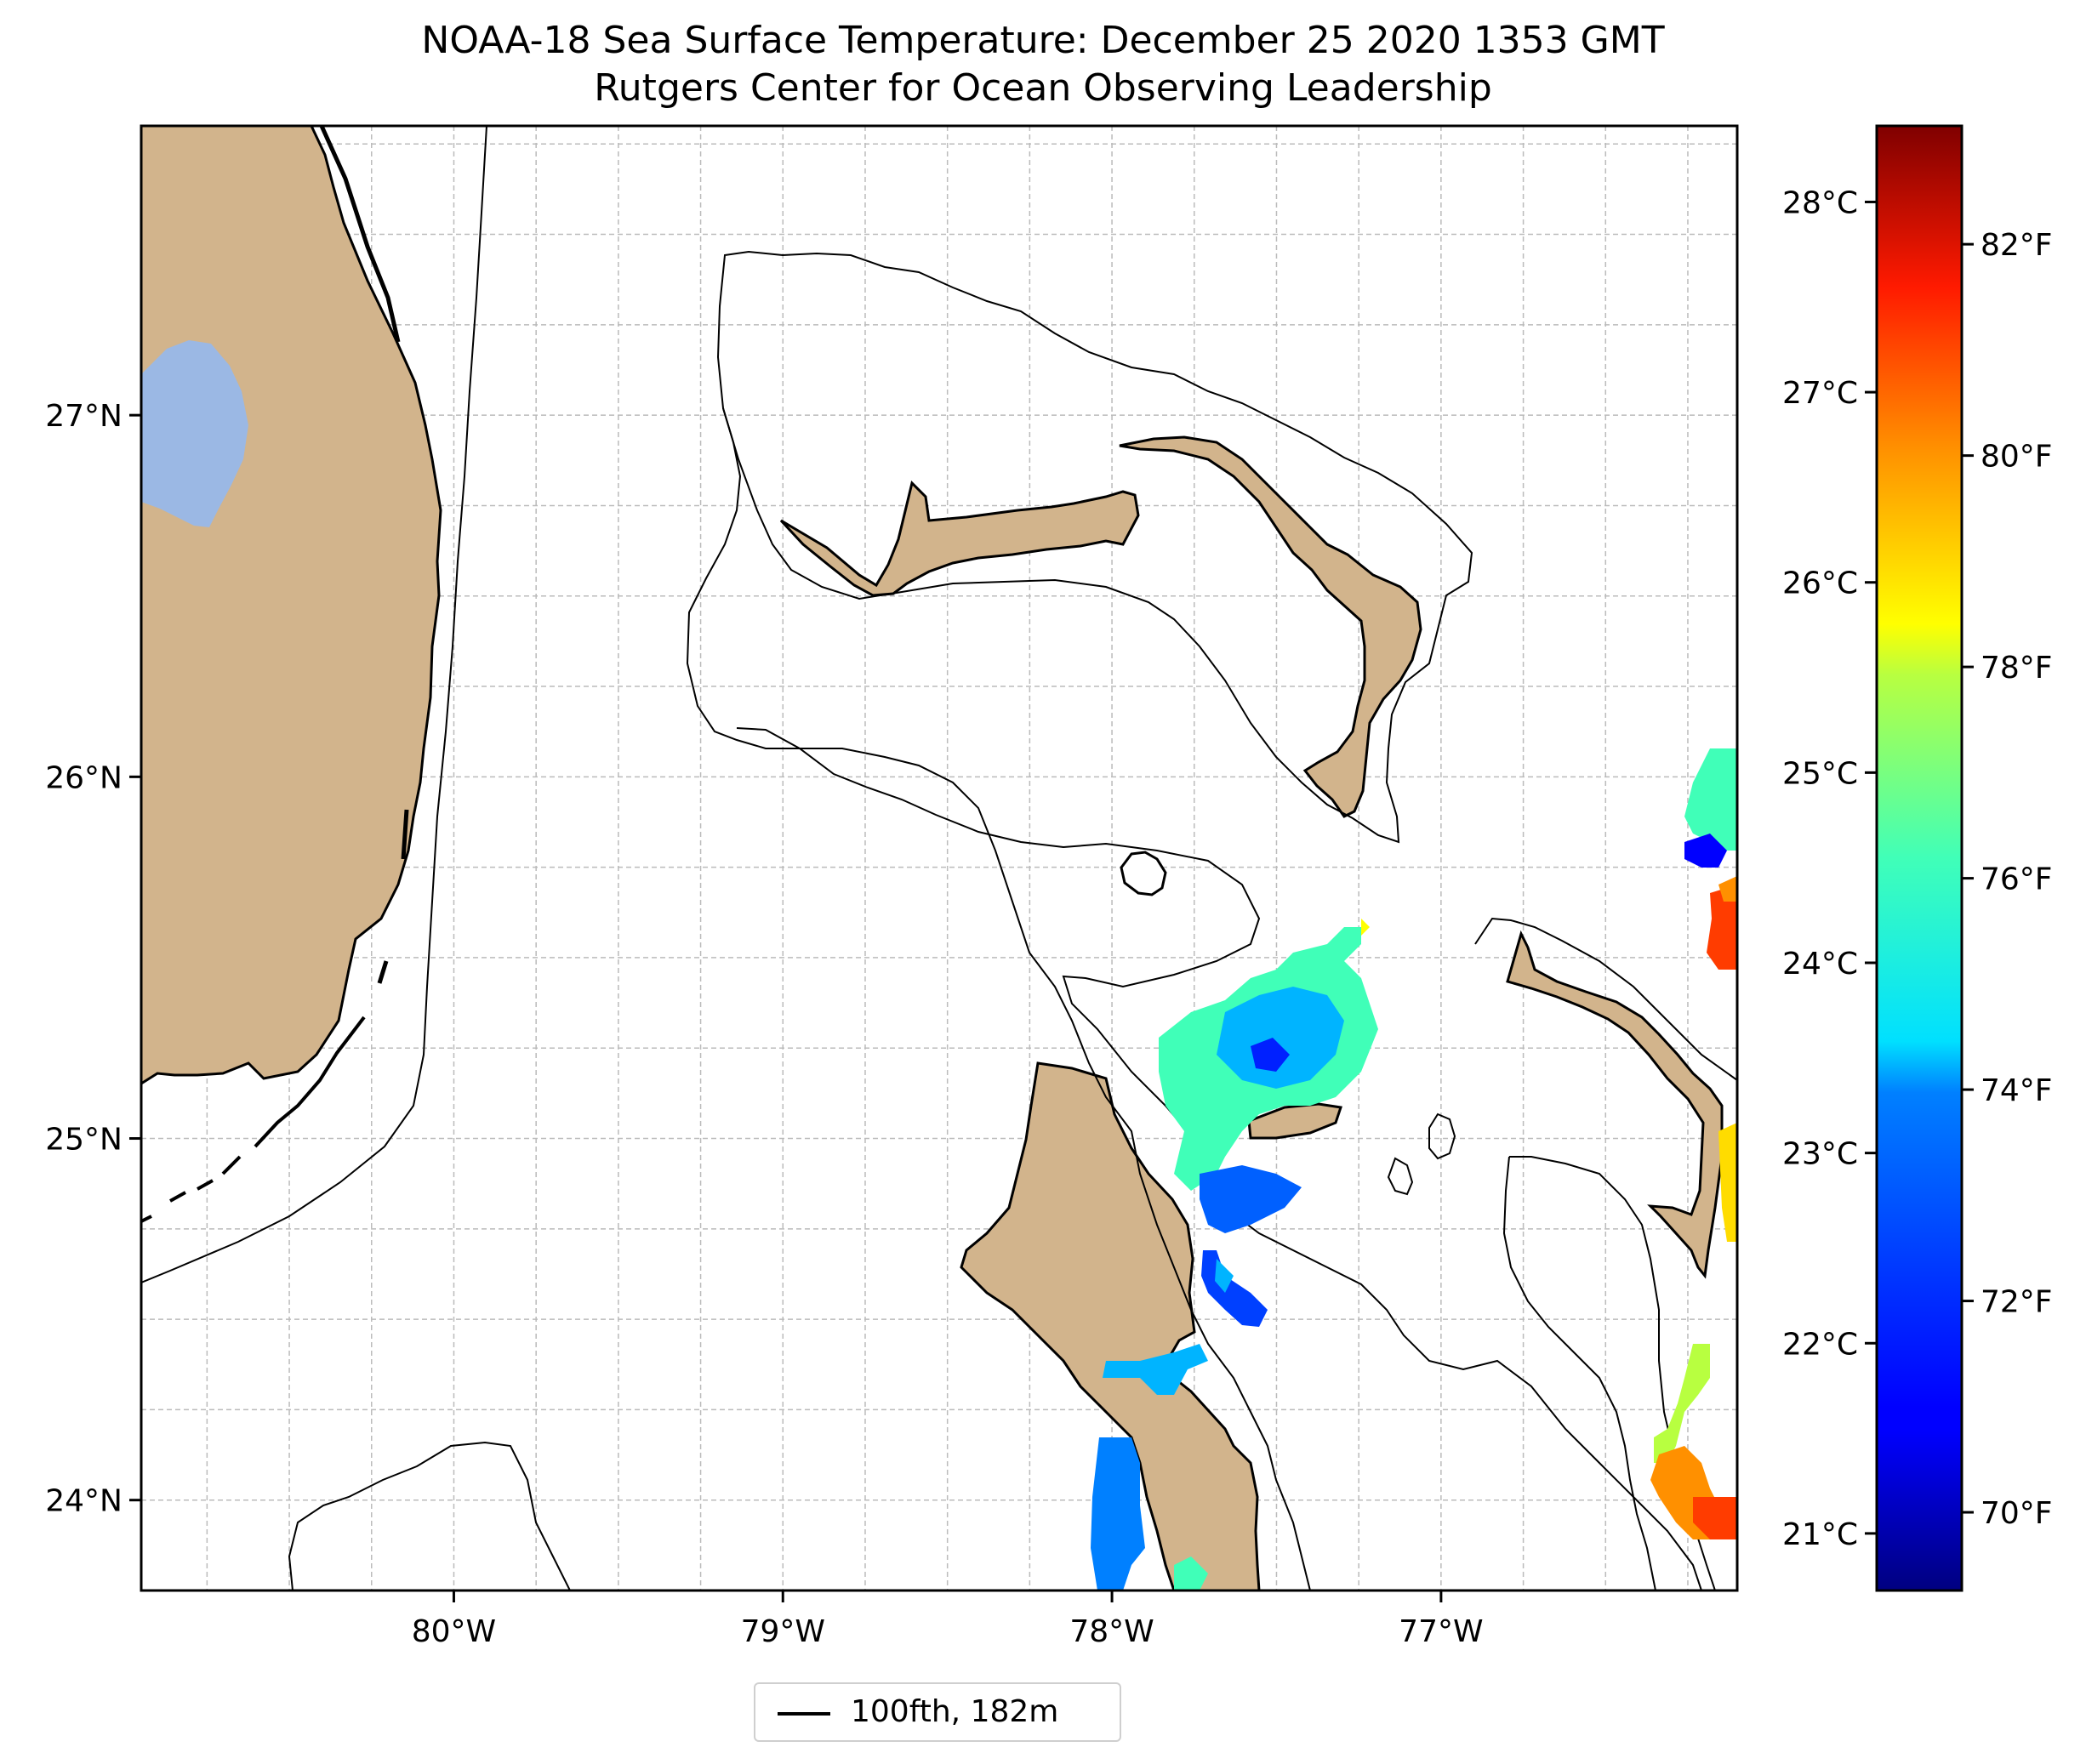  Describe the element at coordinates (1820, 583) in the screenshot. I see `celsius-tick-label: 26°C` at that location.